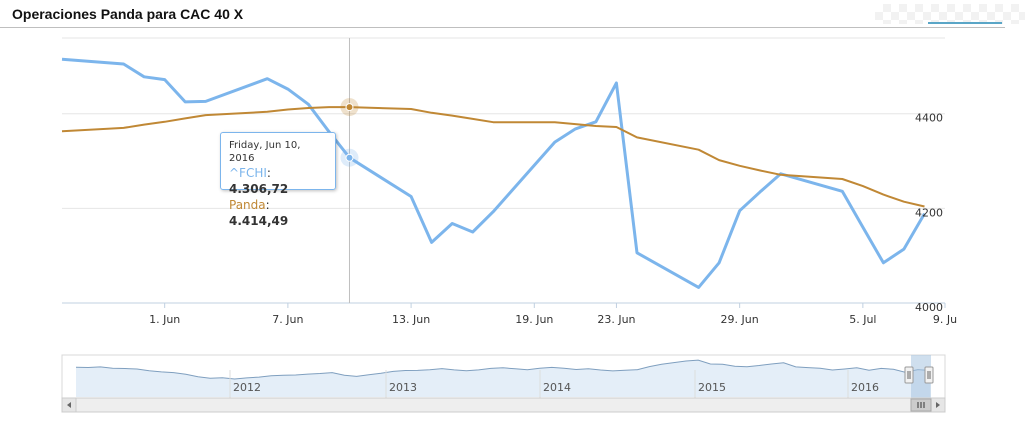 The image size is (1027, 426). I want to click on navigator-year-label: 2015, so click(712, 387).